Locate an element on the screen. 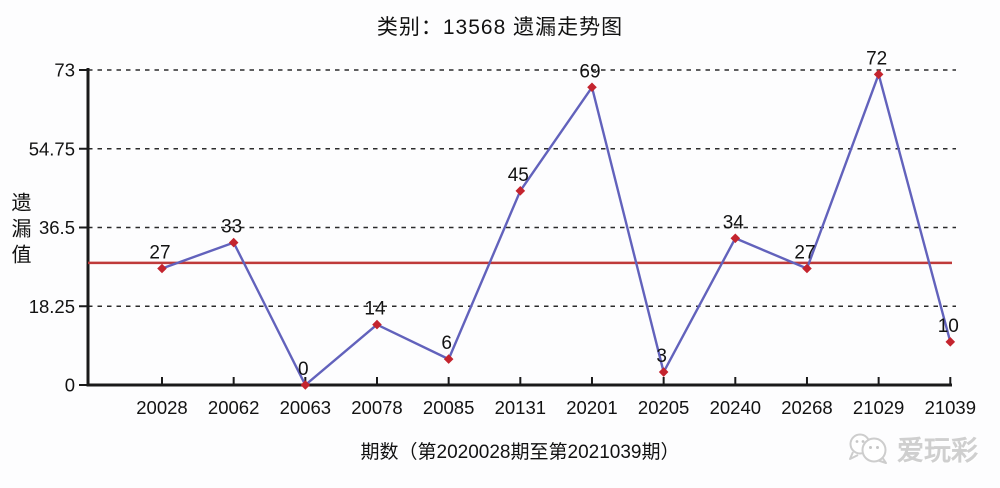 The image size is (1000, 488). value-label: 33 is located at coordinates (231, 227).